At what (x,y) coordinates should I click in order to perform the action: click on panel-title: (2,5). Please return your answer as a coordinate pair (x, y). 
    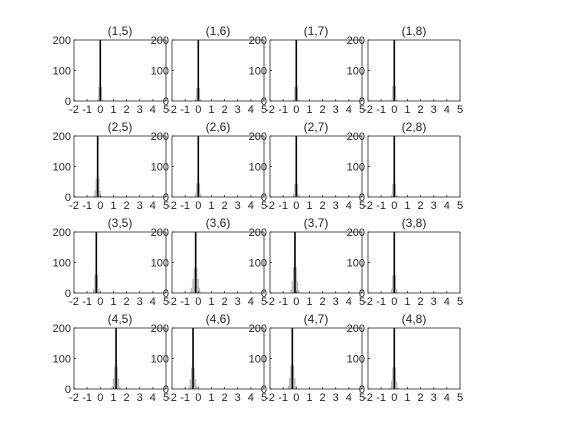
    Looking at the image, I should click on (120, 127).